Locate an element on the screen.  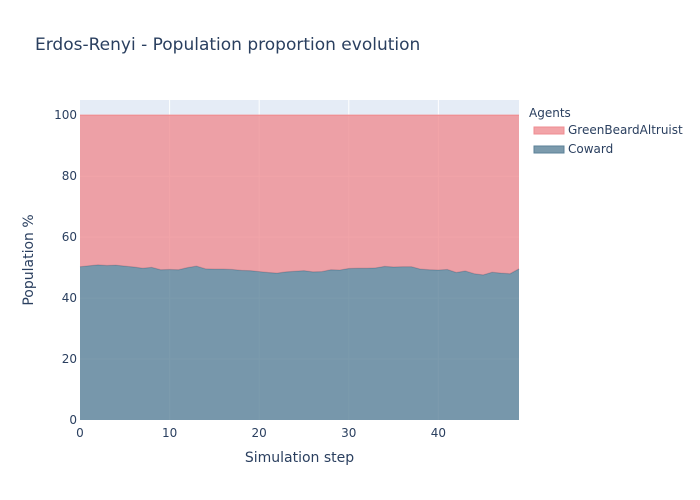
y-tick-label-1: 20 is located at coordinates (69, 359).